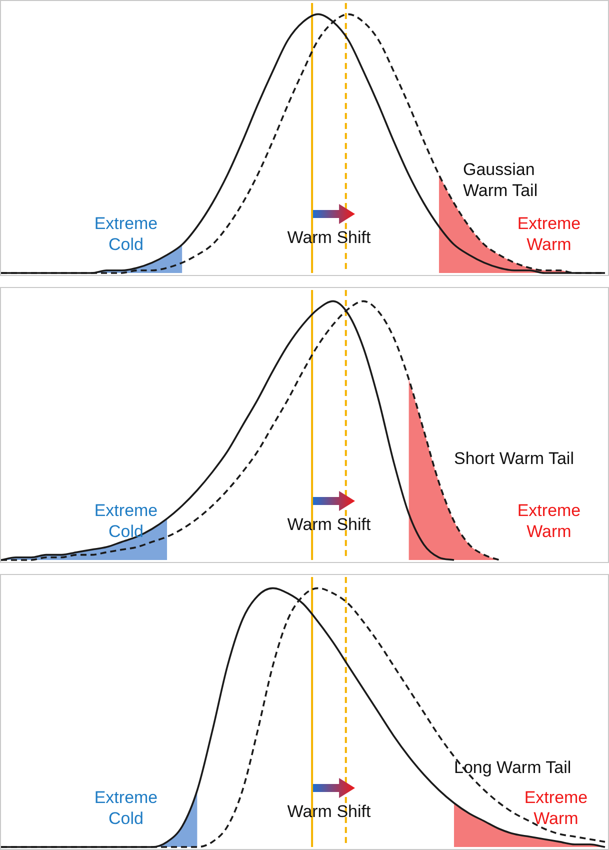 The width and height of the screenshot is (609, 850). I want to click on annotation: Gaussian Warm Tail, so click(501, 180).